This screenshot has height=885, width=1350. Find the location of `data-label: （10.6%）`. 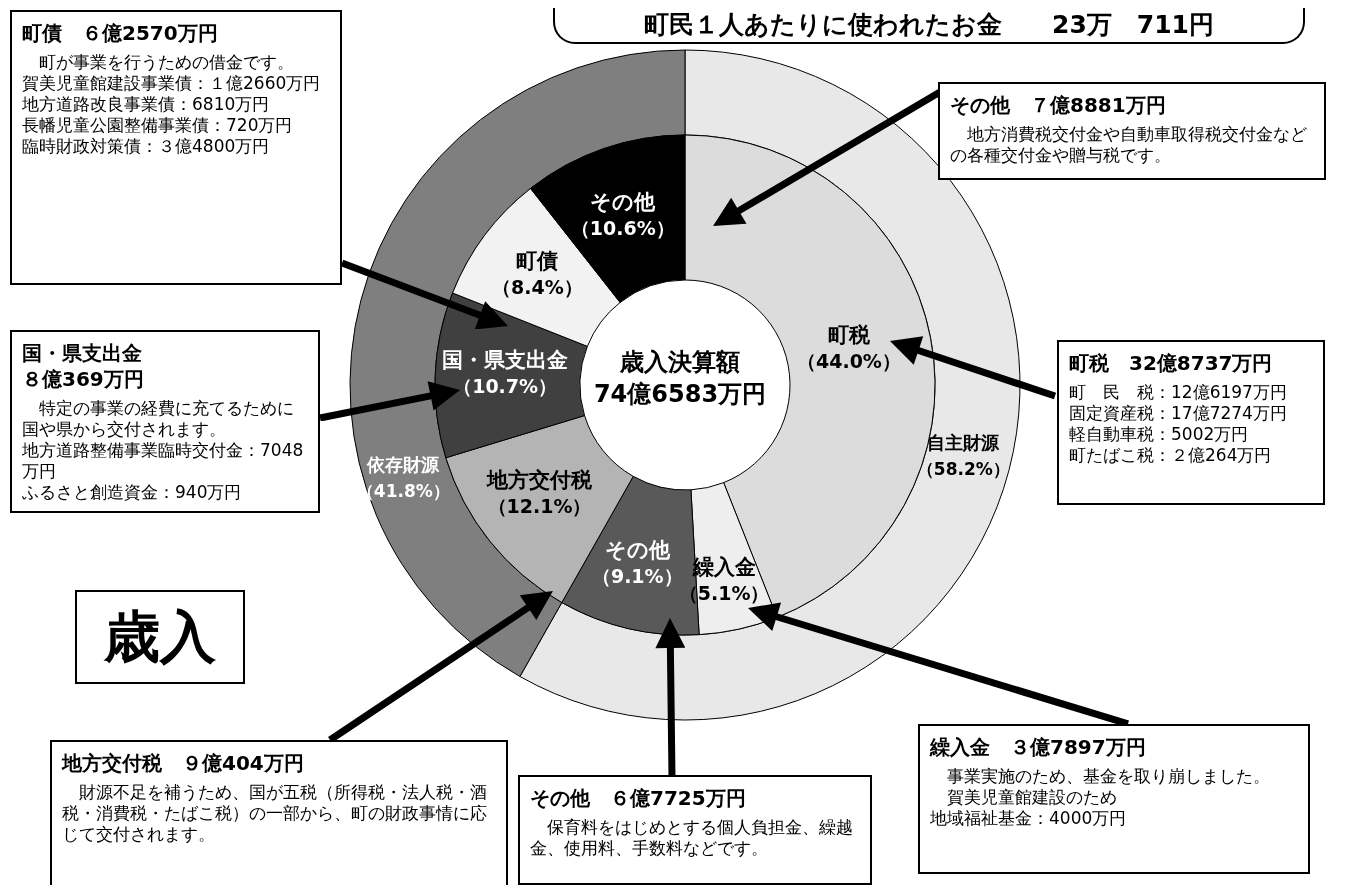

data-label: （10.6%） is located at coordinates (622, 227).